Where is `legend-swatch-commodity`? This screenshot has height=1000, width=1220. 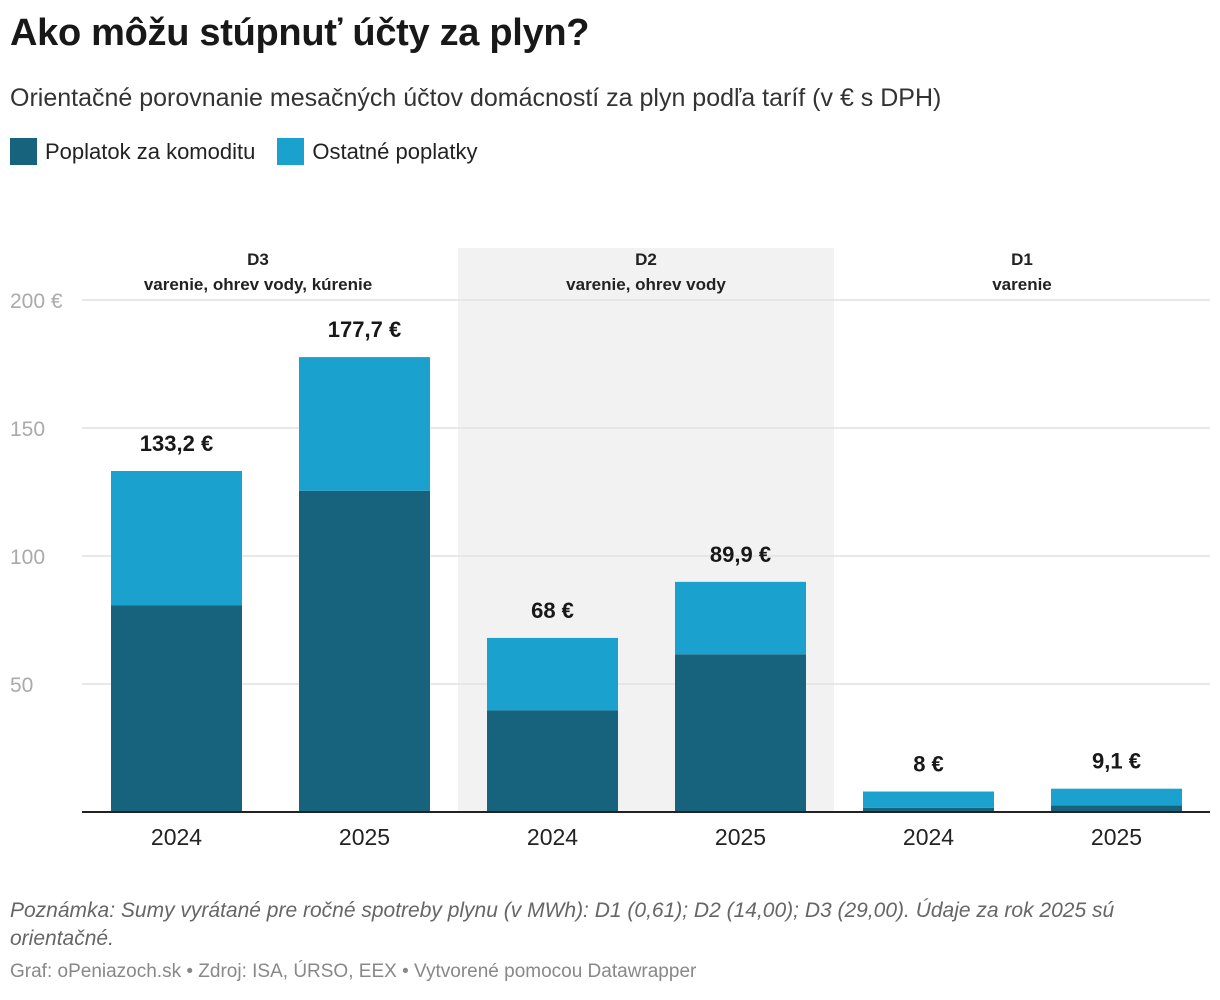 legend-swatch-commodity is located at coordinates (23, 151).